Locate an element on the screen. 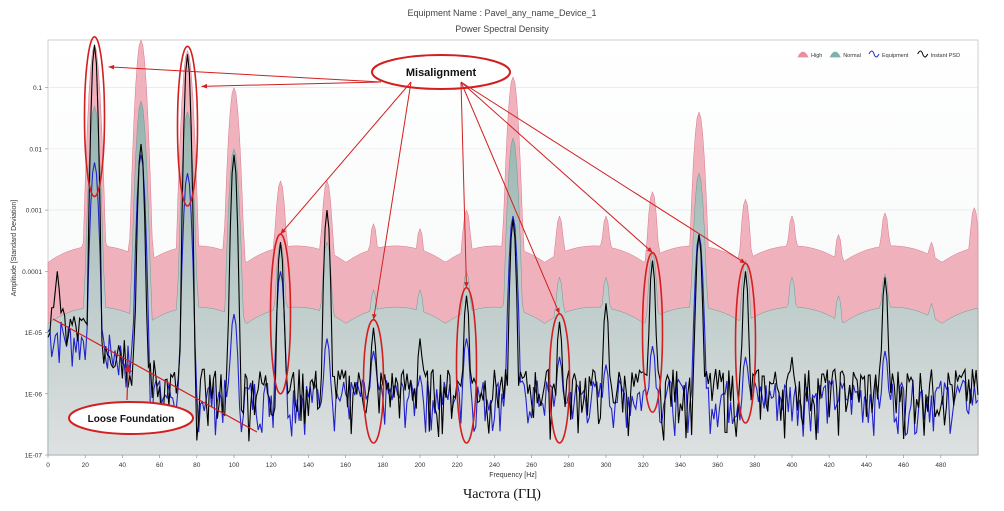 The width and height of the screenshot is (1004, 511). y-tick-label: 0.1 is located at coordinates (37, 88).